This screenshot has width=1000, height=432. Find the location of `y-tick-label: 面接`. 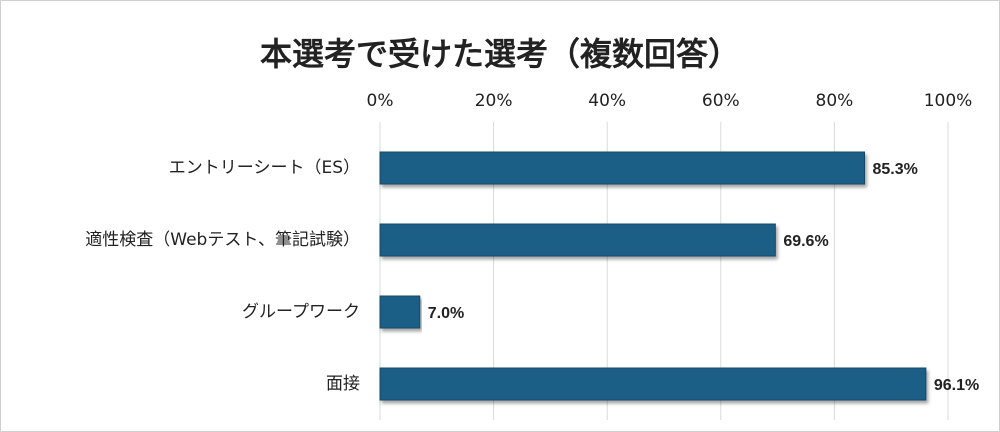

y-tick-label: 面接 is located at coordinates (343, 384).